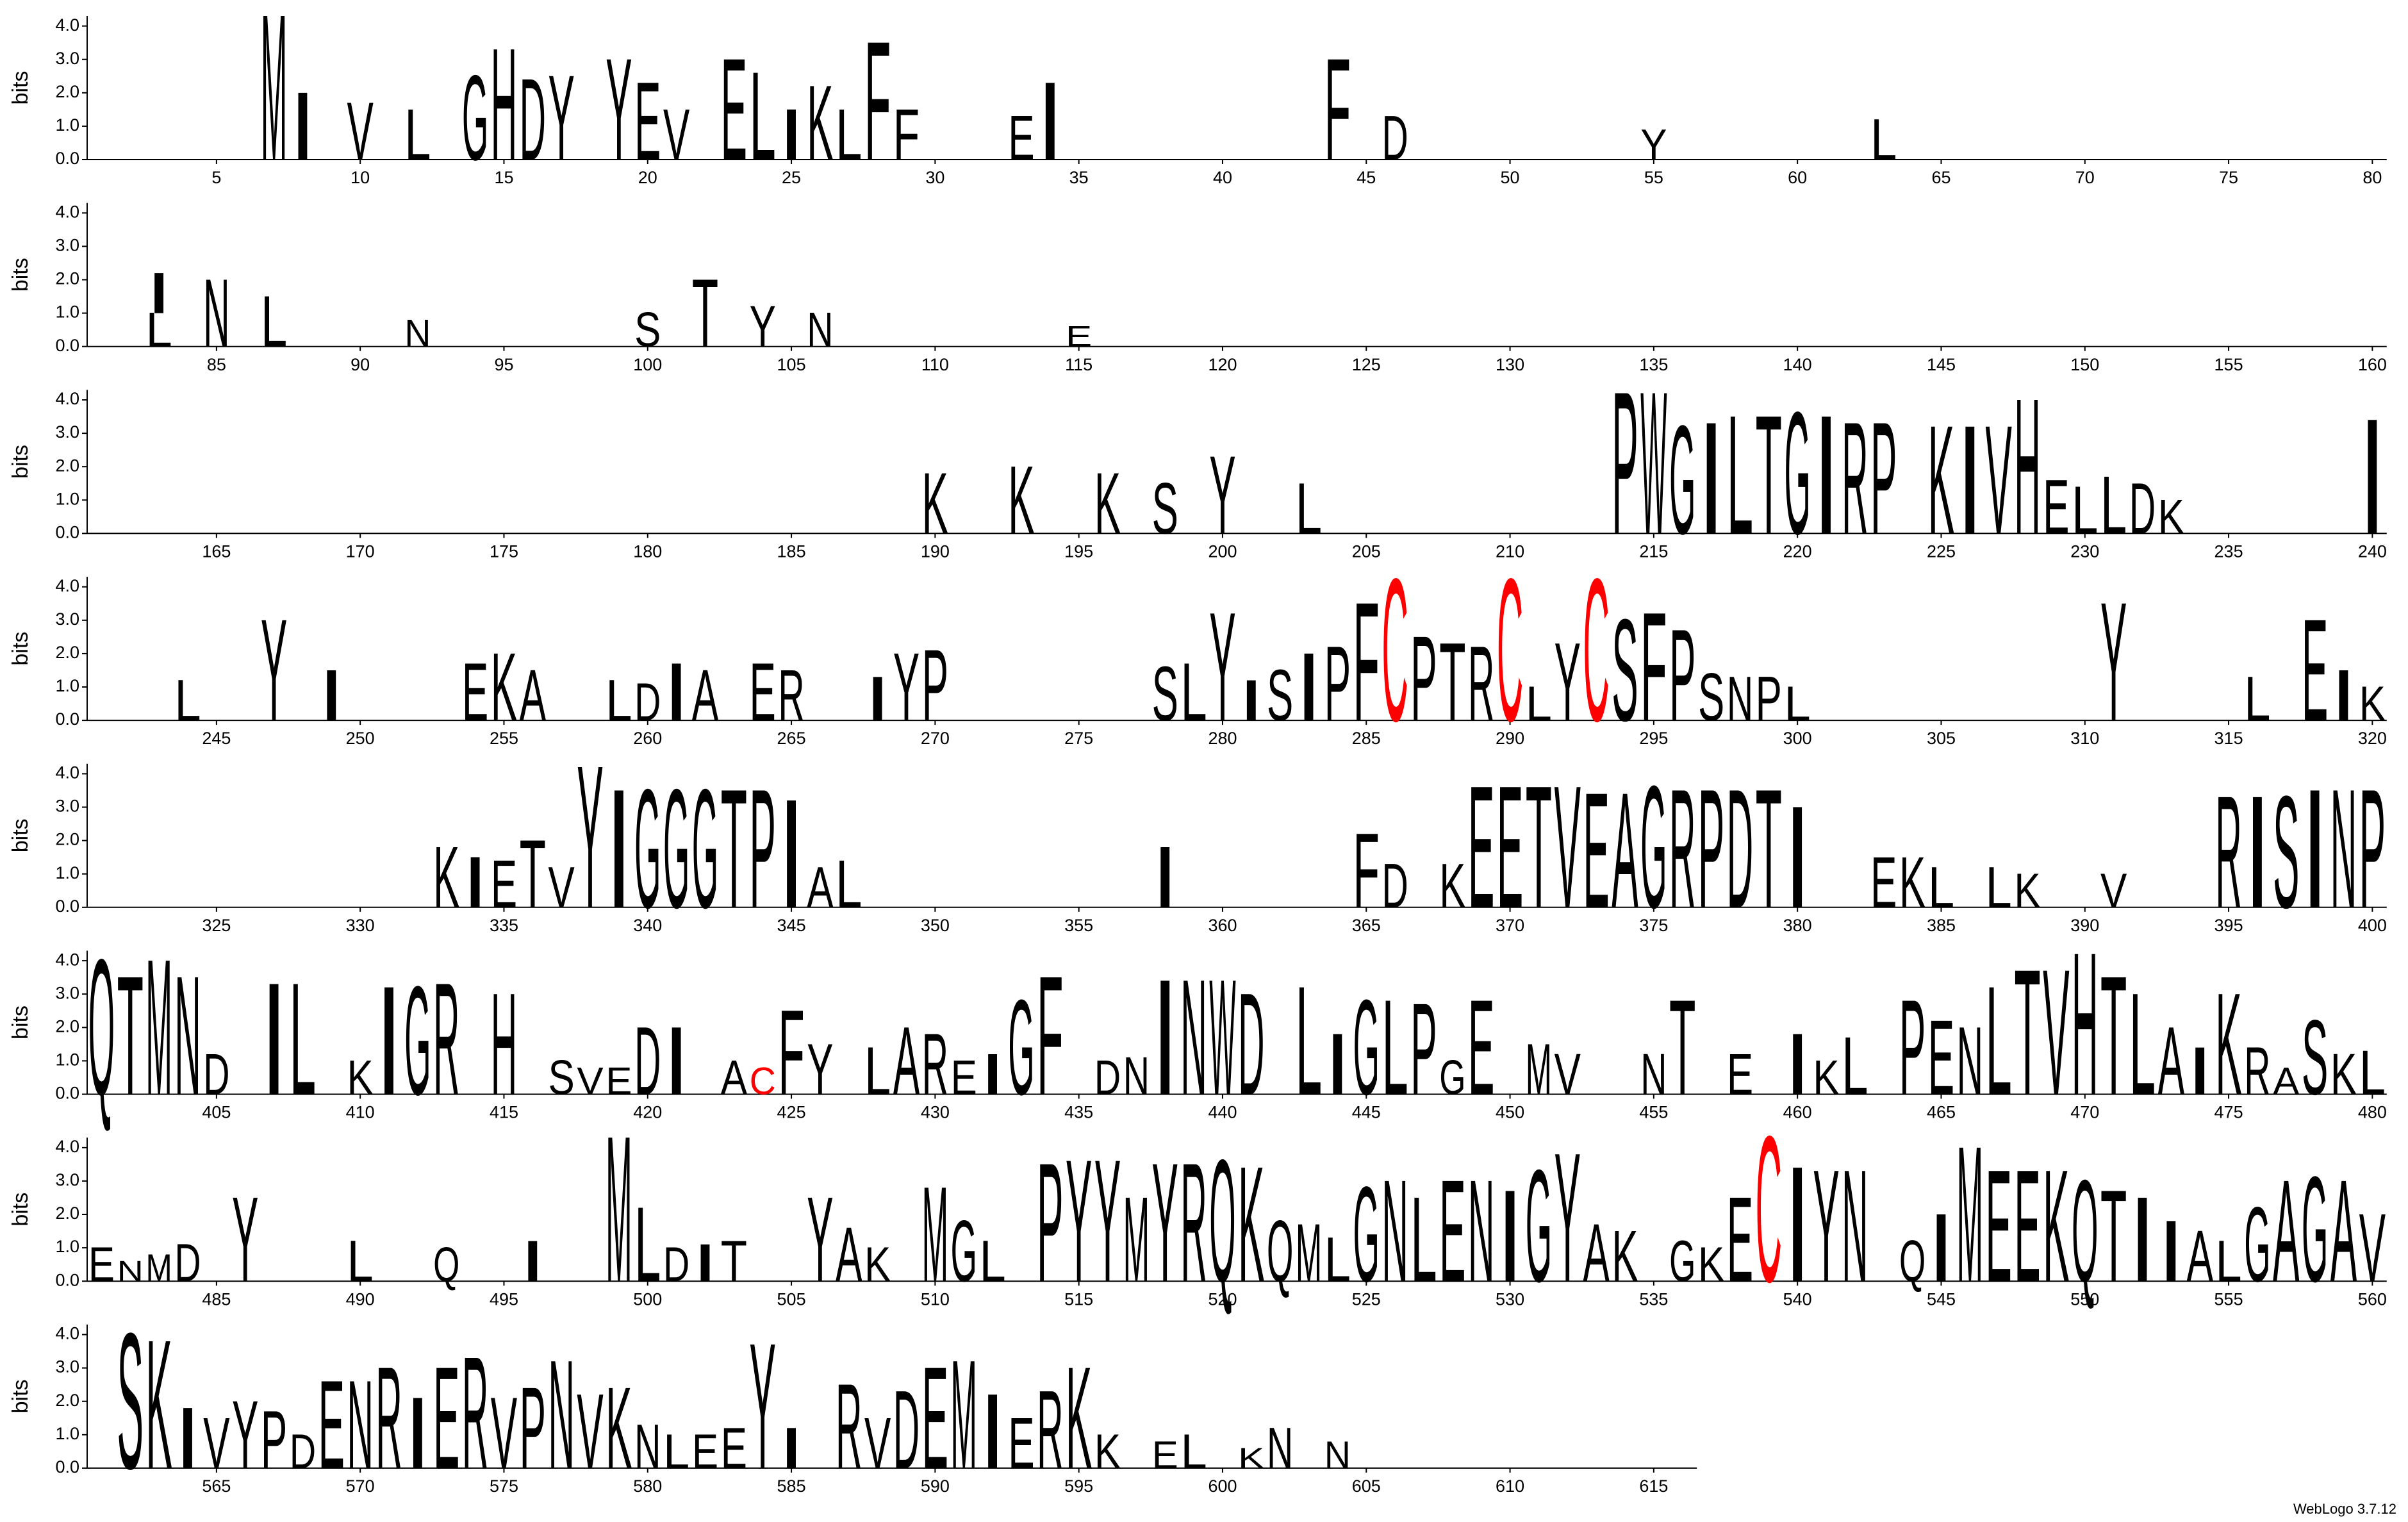 This screenshot has height=1522, width=2408. What do you see at coordinates (475, 1412) in the screenshot?
I see `logo-letter: R` at bounding box center [475, 1412].